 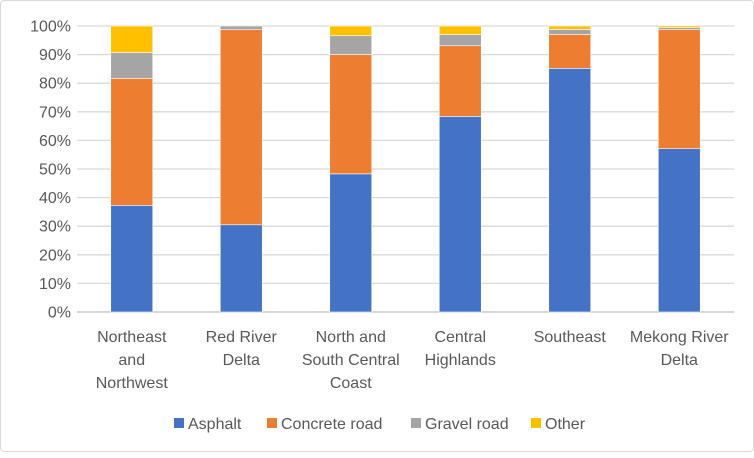 What do you see at coordinates (55, 112) in the screenshot?
I see `y-tick-label: 70%` at bounding box center [55, 112].